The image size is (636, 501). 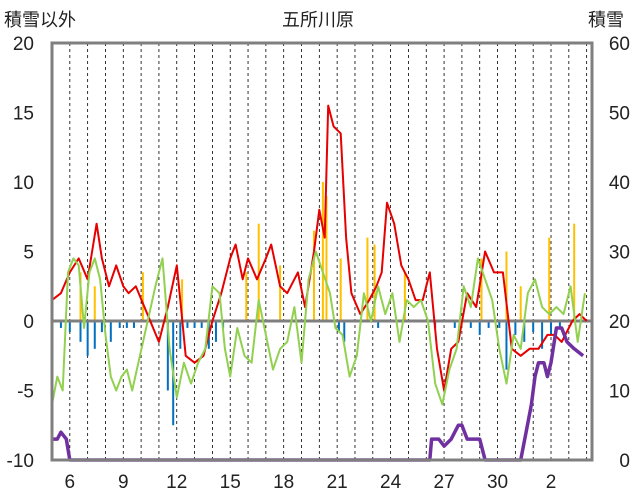 I want to click on y-right-ticks: 60 50 40 30 20 10 0, so click(x=619, y=253).